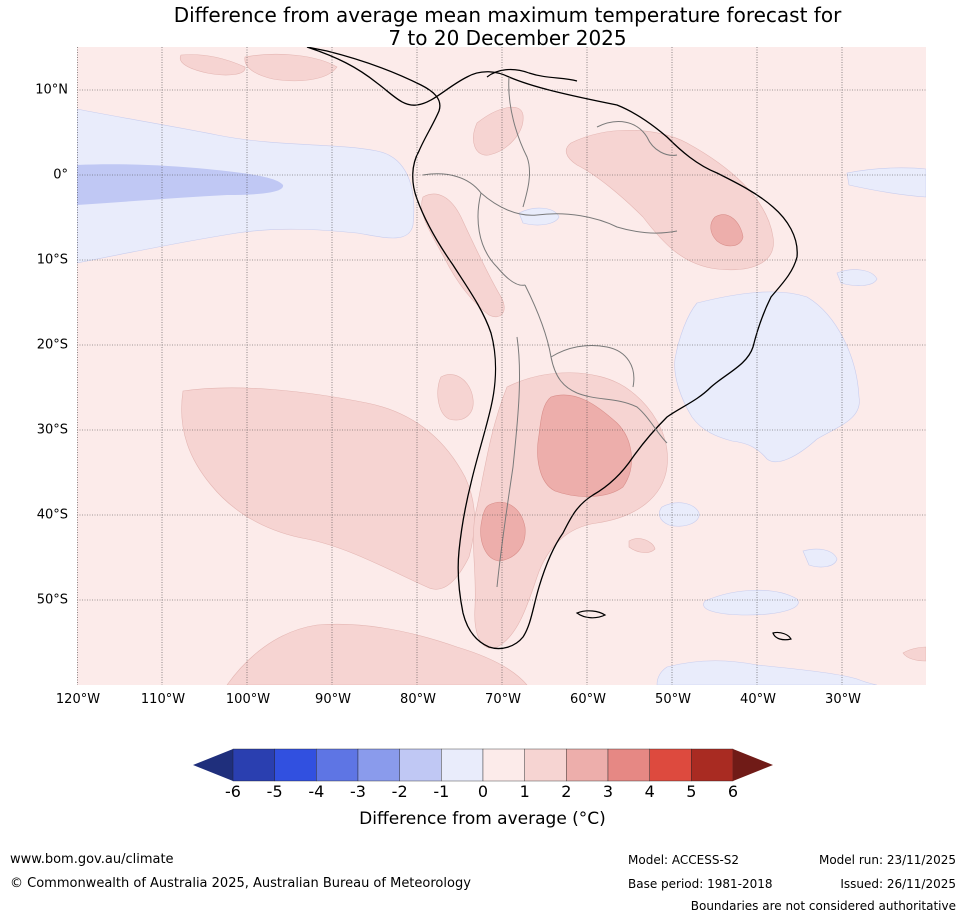  I want to click on warm-anomaly-caribbean, so click(291, 67).